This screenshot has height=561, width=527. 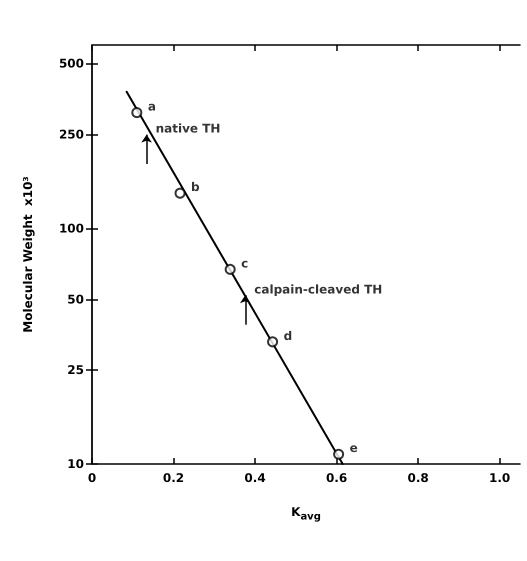 I want to click on y-tick-label: 10, so click(x=75, y=464).